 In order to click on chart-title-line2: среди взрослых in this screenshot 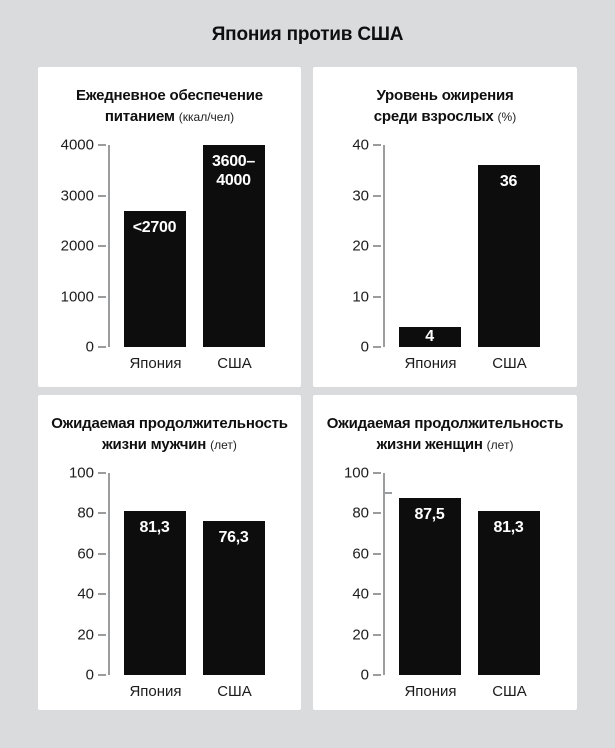, I will do `click(433, 116)`.